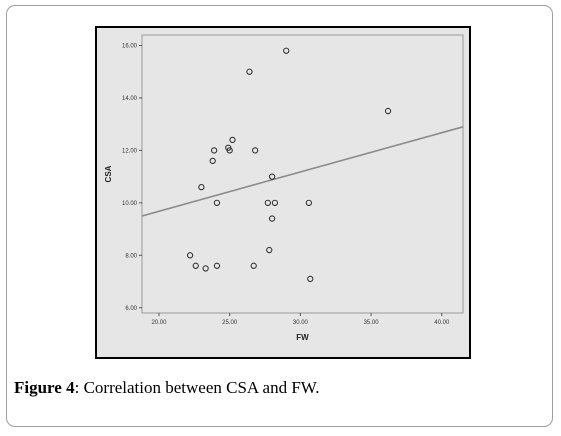 The width and height of the screenshot is (561, 436). I want to click on y-tick-label-3: 12.00, so click(130, 151).